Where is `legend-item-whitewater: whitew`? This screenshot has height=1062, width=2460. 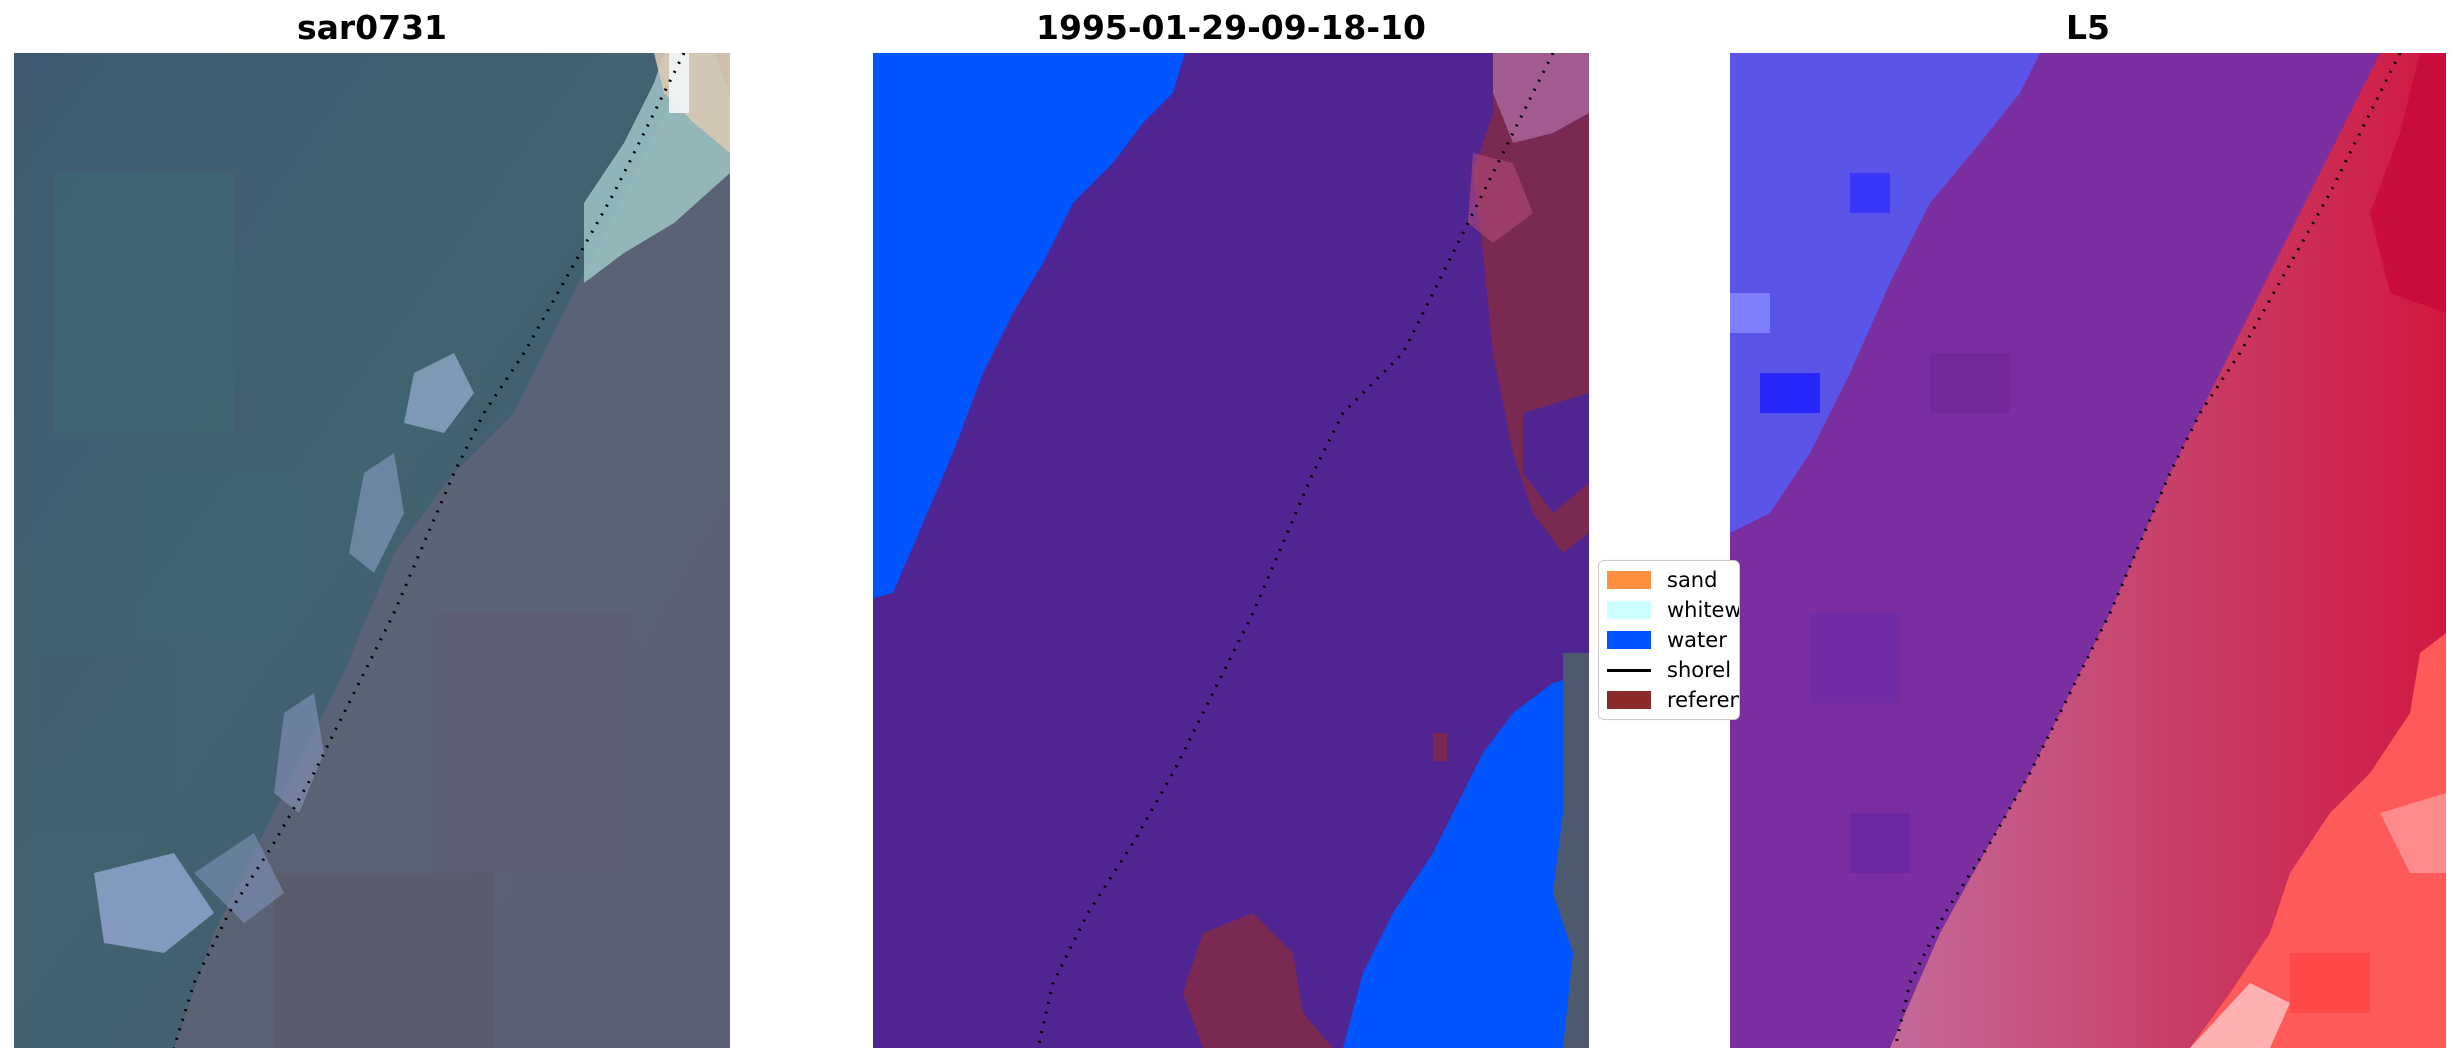 legend-item-whitewater: whitew is located at coordinates (1673, 610).